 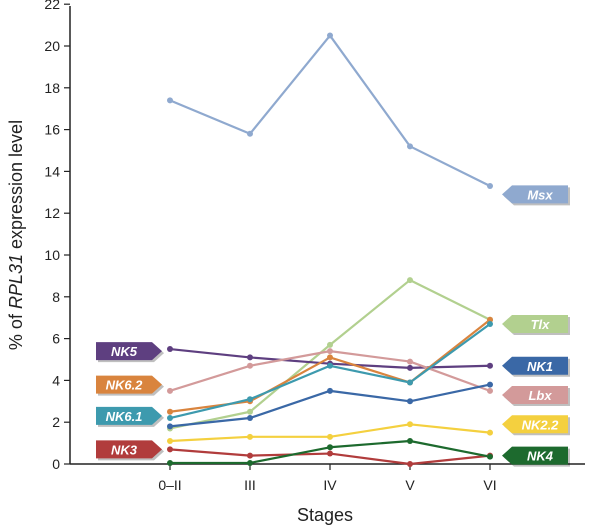 I want to click on callout-nk5: NK5, so click(x=130, y=352).